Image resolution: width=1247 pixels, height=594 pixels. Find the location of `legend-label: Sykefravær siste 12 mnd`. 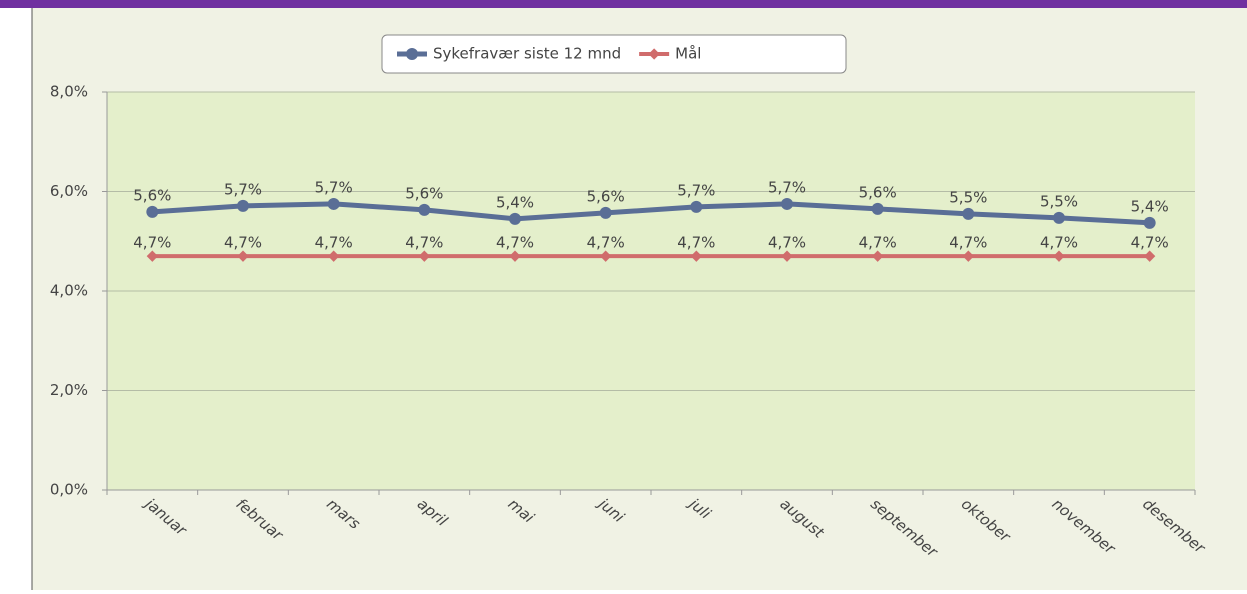

legend-label: Sykefravær siste 12 mnd is located at coordinates (527, 54).